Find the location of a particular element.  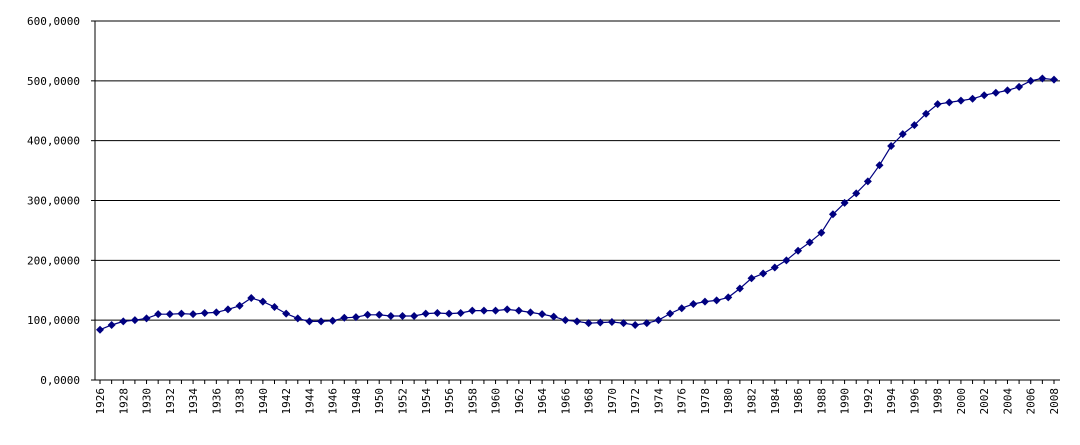

x-tick-label: 1952 is located at coordinates (402, 401).